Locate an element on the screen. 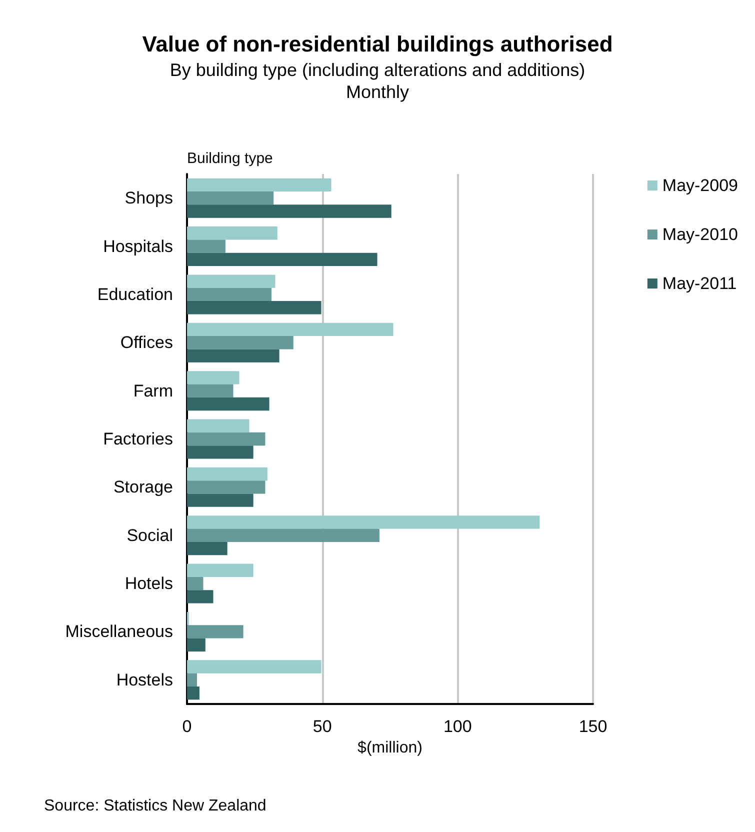 Image resolution: width=755 pixels, height=832 pixels. y-axis-title: Building type is located at coordinates (230, 158).